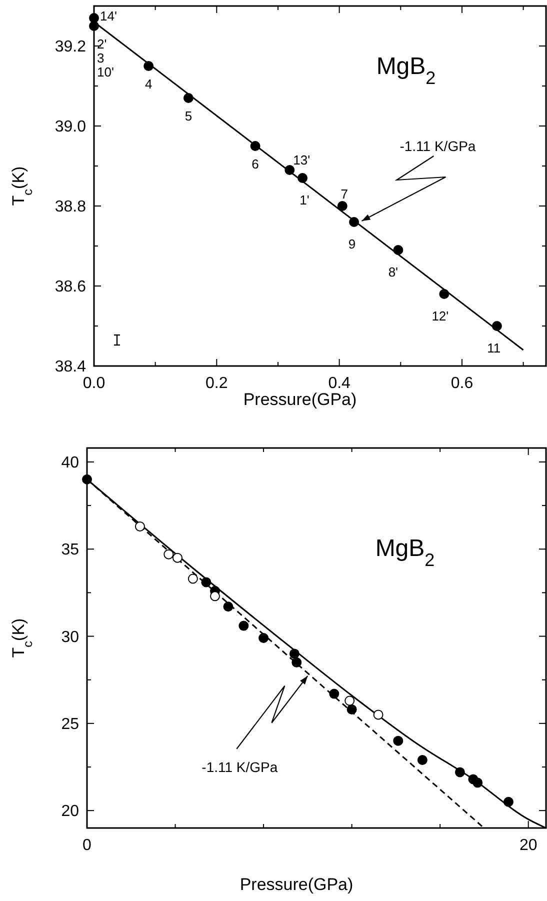 The image size is (547, 901). I want to click on x-tick-label: 0.2, so click(217, 383).